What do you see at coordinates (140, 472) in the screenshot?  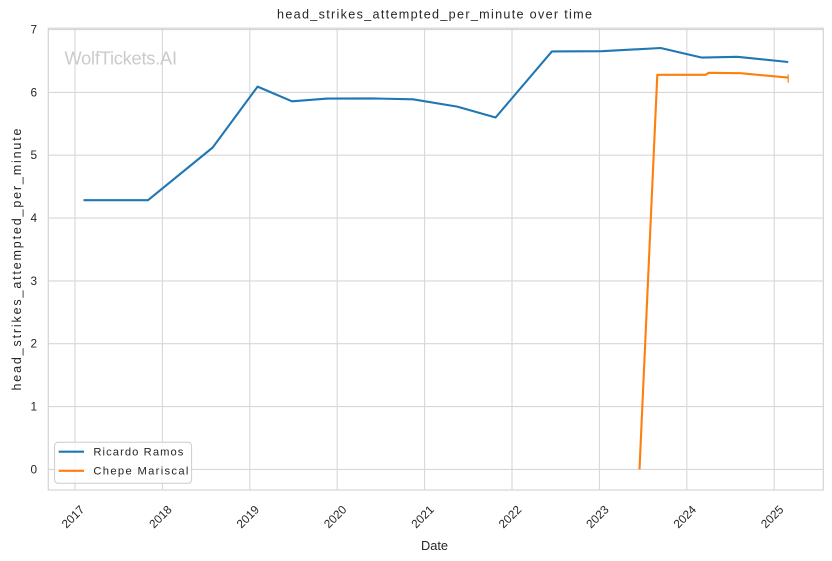 I see `svg-text: Chepe Mariscal` at bounding box center [140, 472].